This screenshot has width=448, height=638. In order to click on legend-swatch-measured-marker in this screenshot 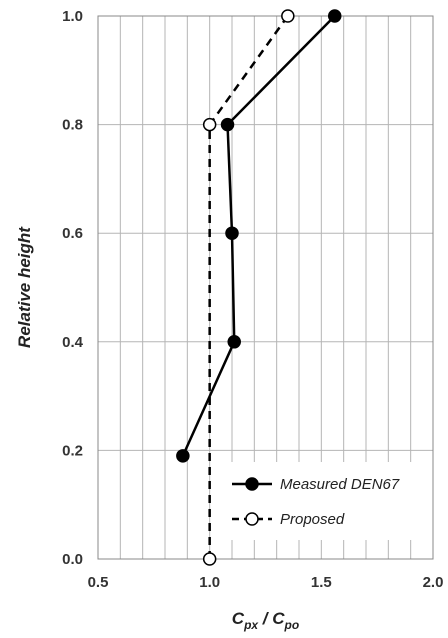, I will do `click(252, 484)`.